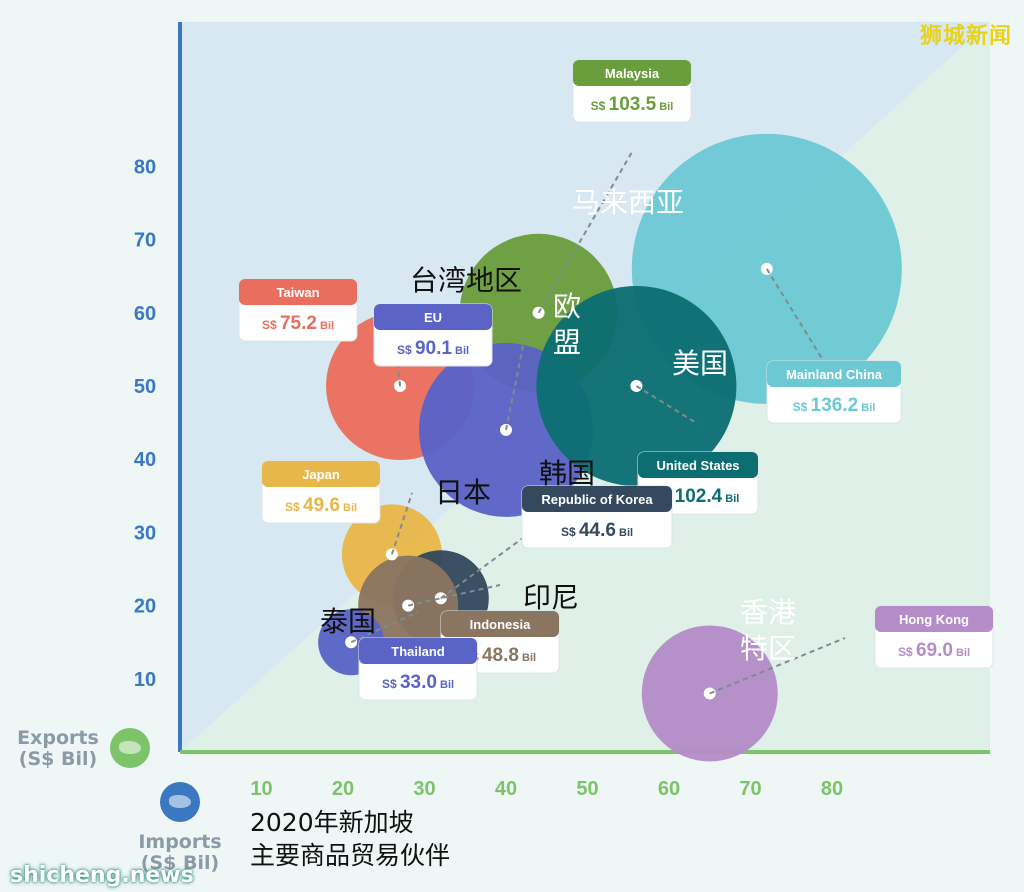  I want to click on bubble-label-zh: 盟, so click(567, 342).